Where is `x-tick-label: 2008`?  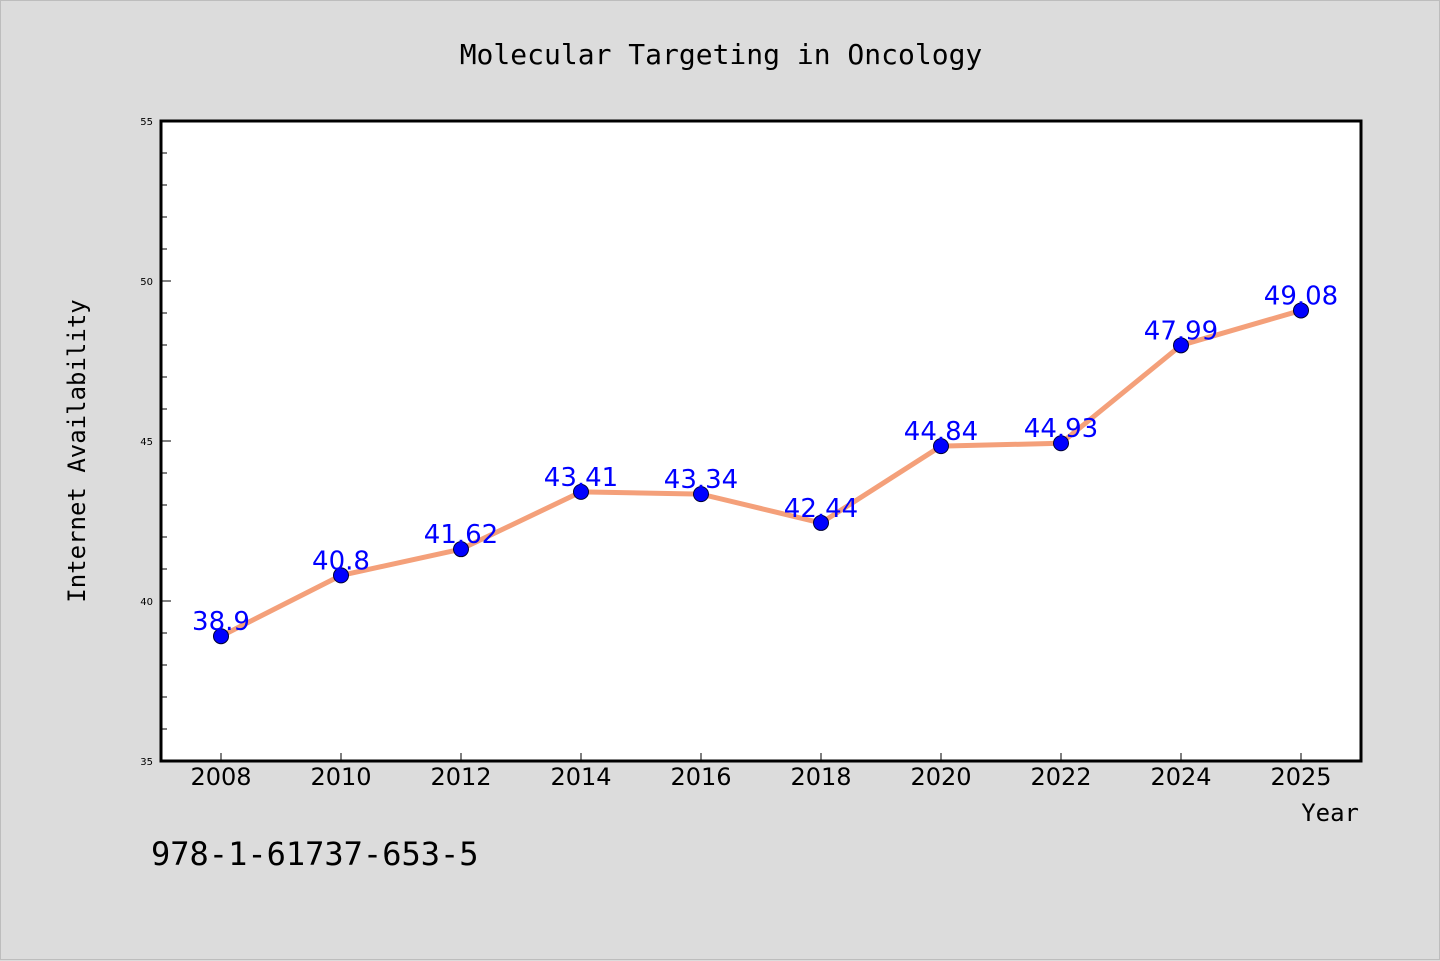 x-tick-label: 2008 is located at coordinates (220, 777).